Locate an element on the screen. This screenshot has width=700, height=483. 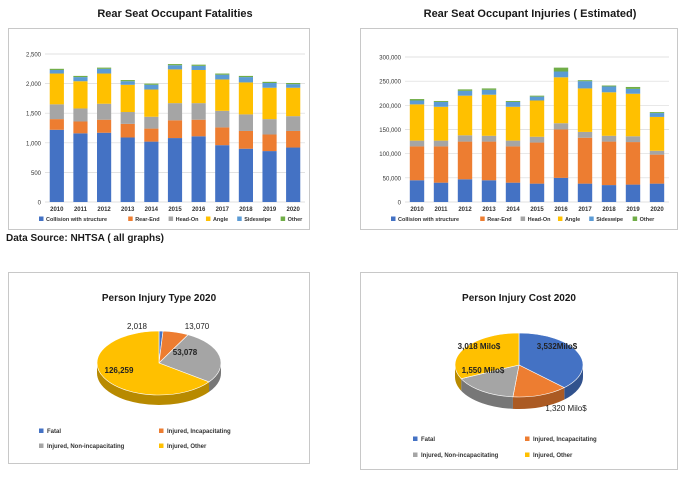
pie-data-label: 13,070 is located at coordinates (197, 326).